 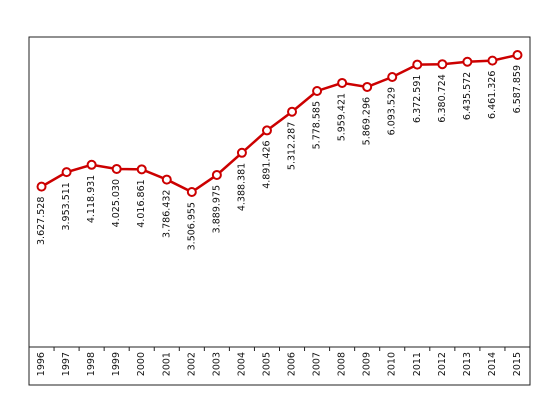 I want to click on x-tick-label: 2003, so click(x=216, y=364).